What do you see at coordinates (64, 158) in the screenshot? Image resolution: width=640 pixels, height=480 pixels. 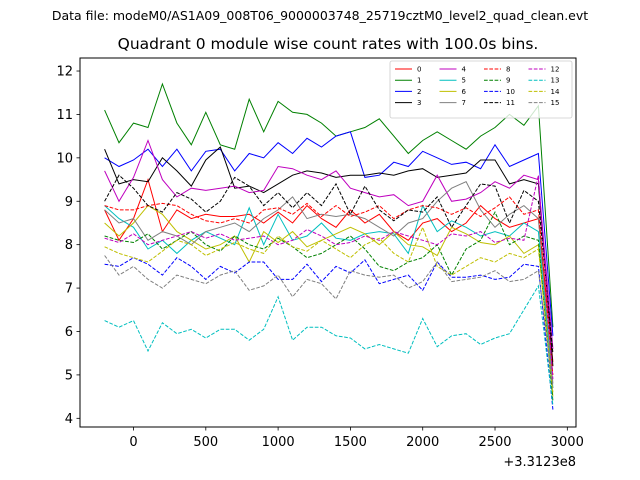 I see `y-tick-label: 10` at bounding box center [64, 158].